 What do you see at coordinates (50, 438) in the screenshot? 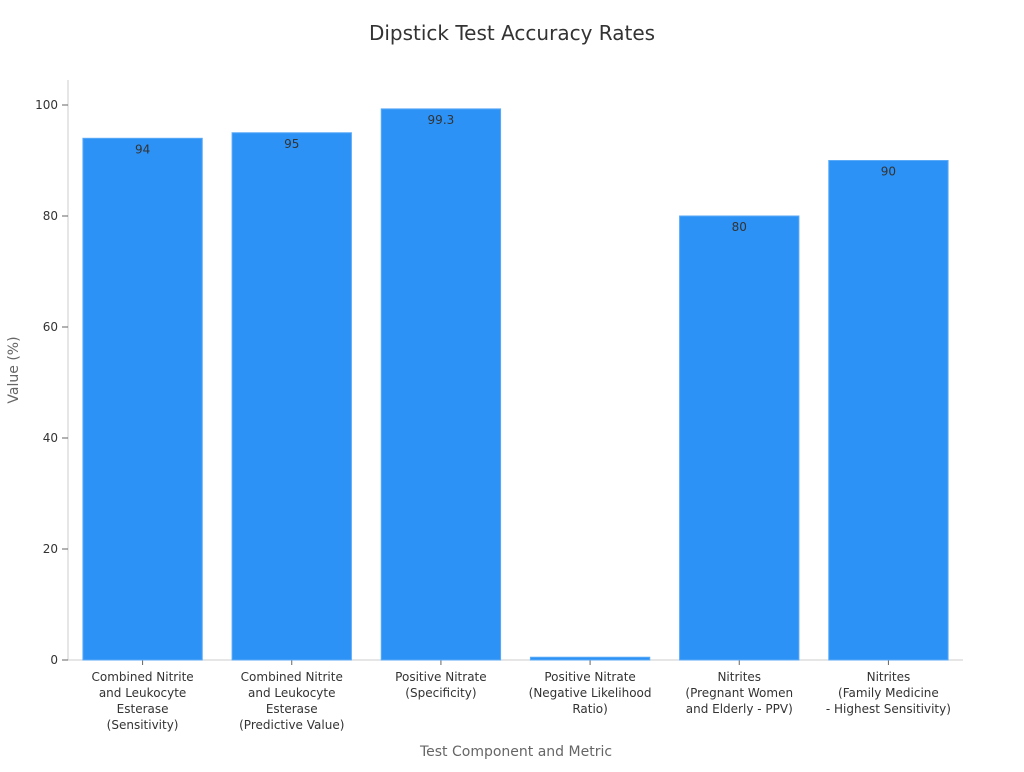
I see `y-tick-label: 40` at bounding box center [50, 438].